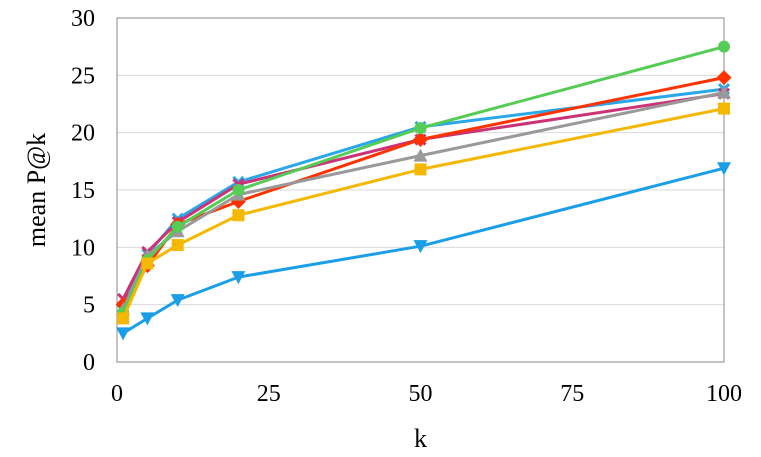  I want to click on y-axis-label: mean P@k, so click(36, 190).